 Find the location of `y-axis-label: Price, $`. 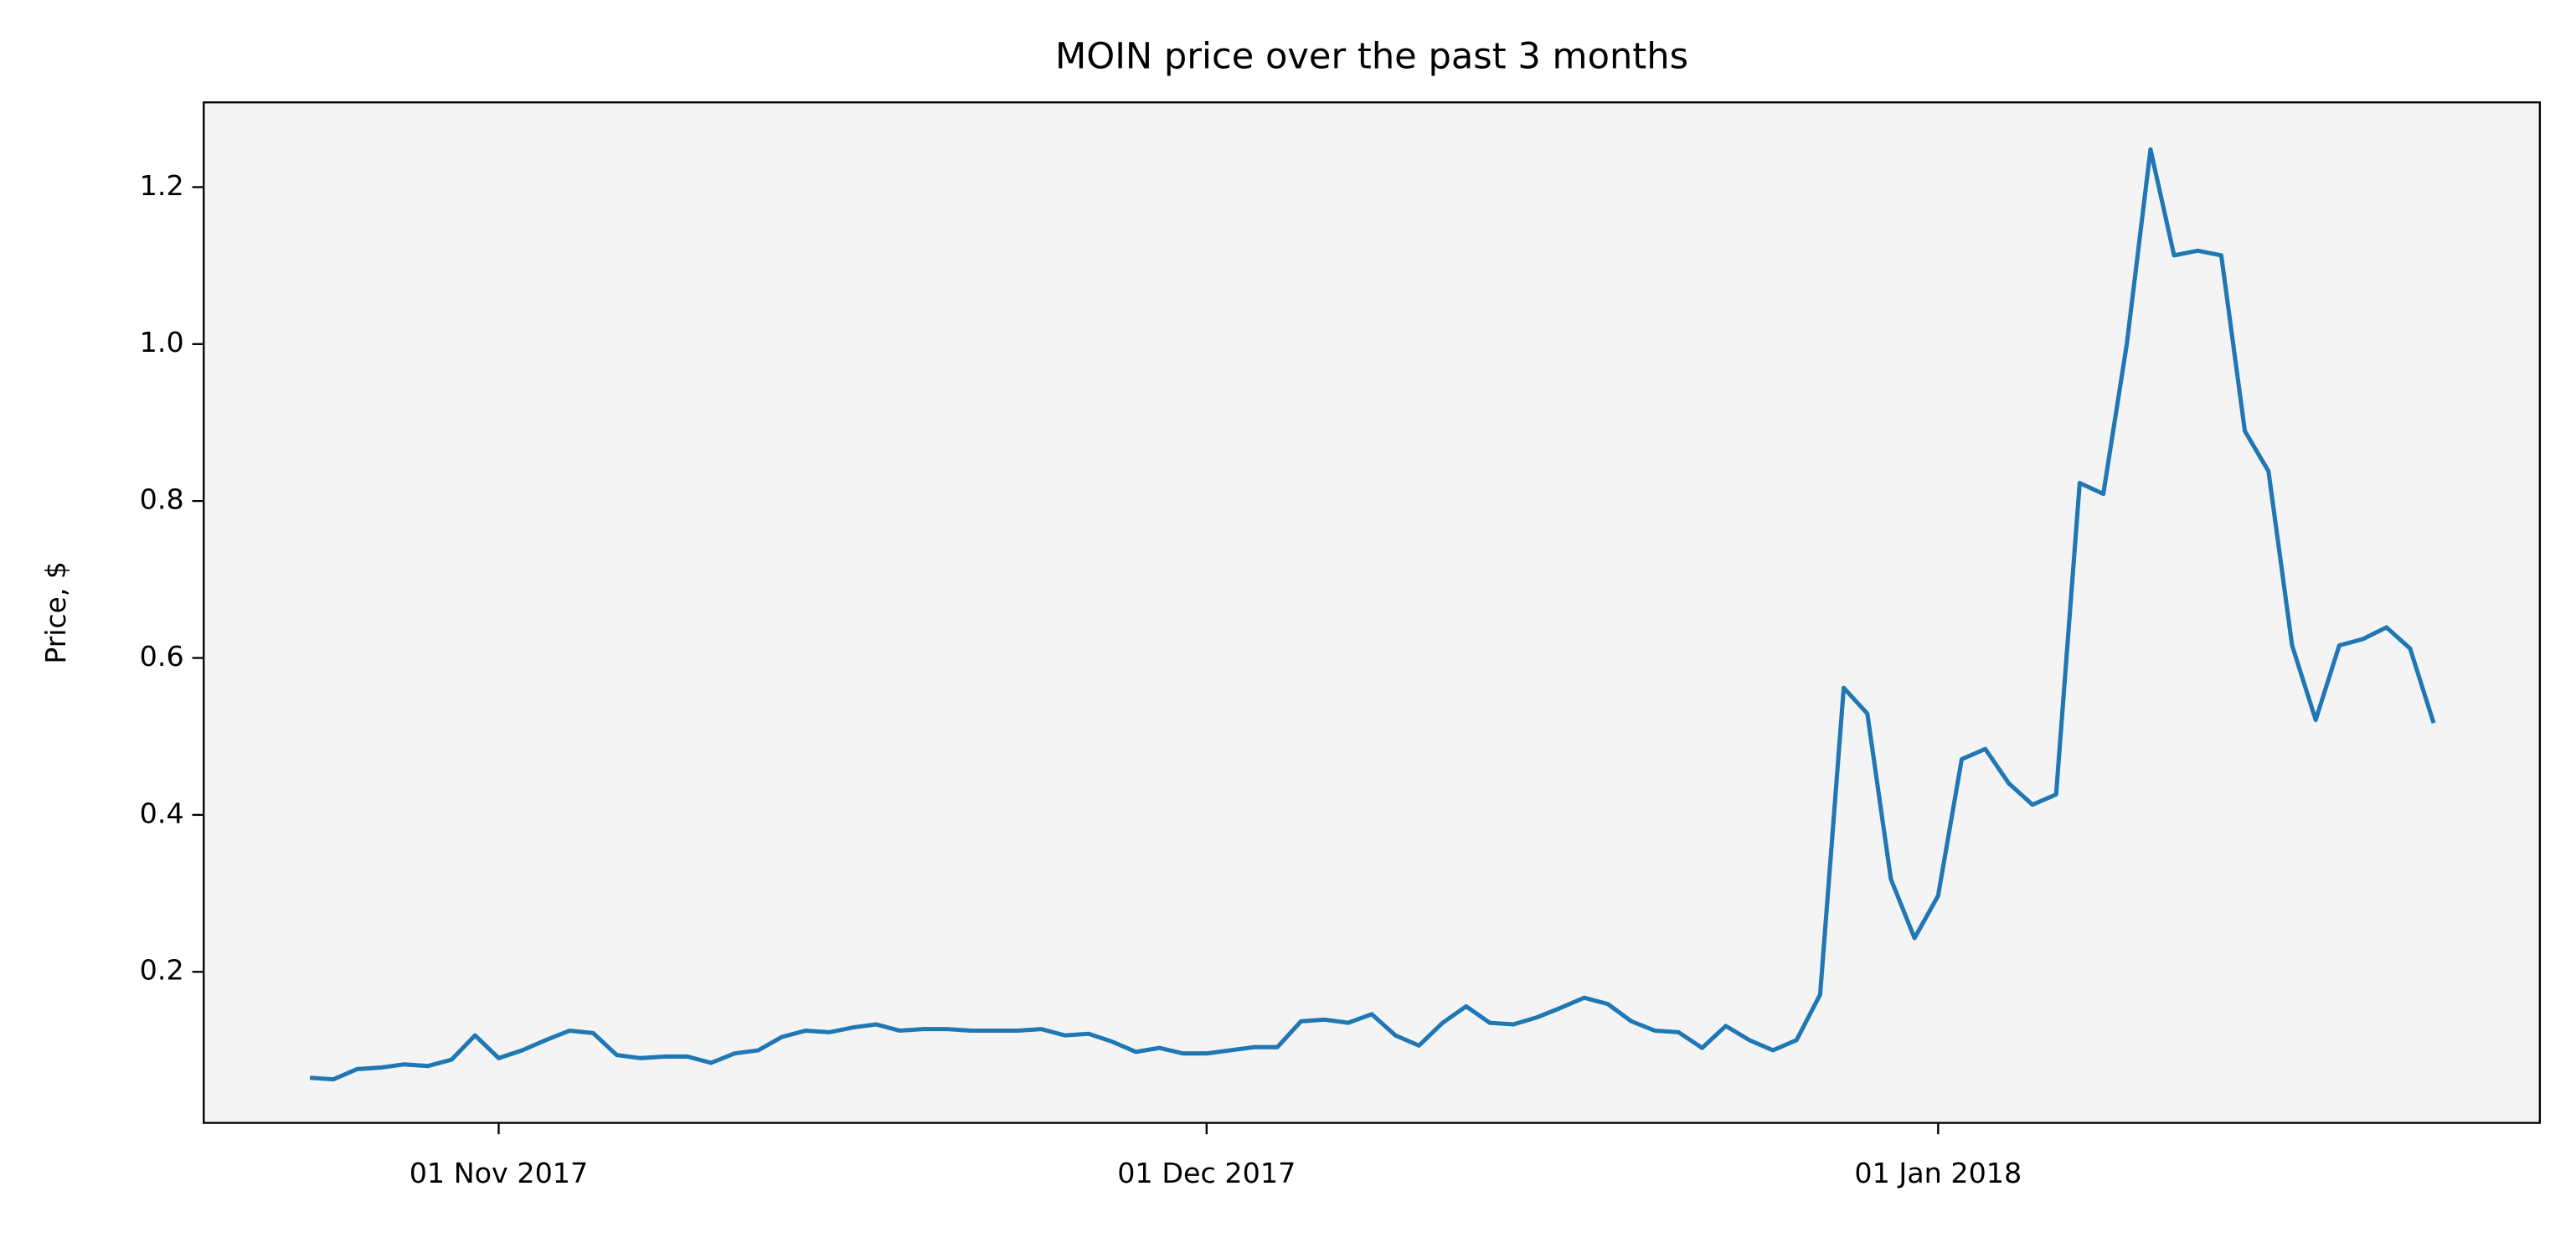

y-axis-label: Price, $ is located at coordinates (55, 612).